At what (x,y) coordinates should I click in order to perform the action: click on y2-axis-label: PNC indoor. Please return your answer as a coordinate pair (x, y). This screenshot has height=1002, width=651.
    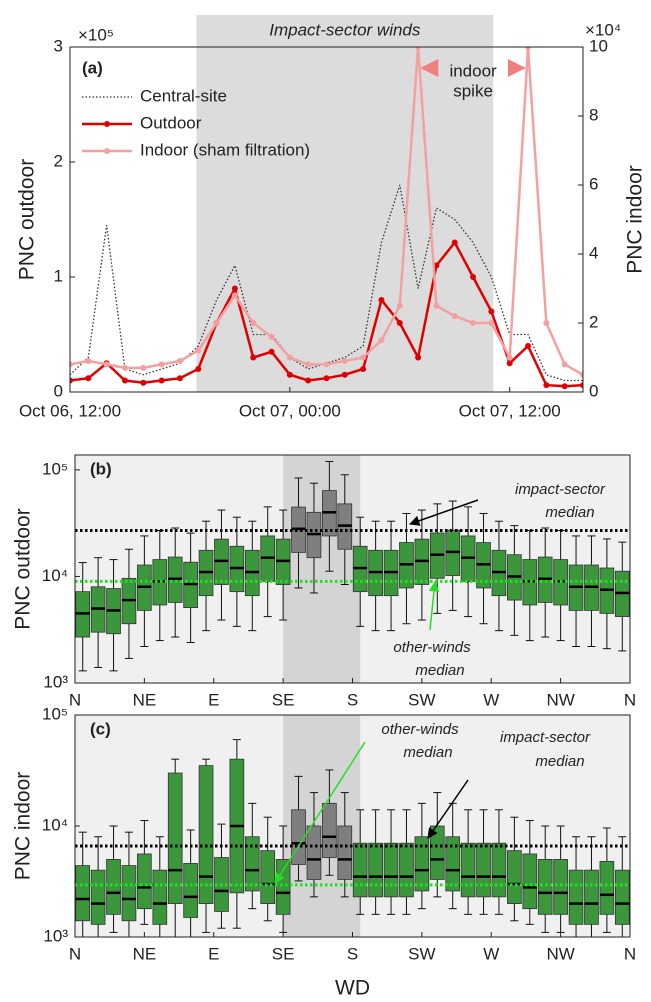
    Looking at the image, I should click on (635, 219).